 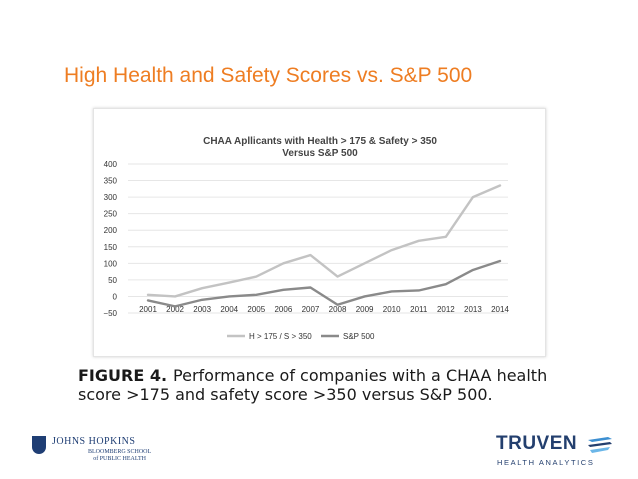 What do you see at coordinates (111, 214) in the screenshot?
I see `y-tick-label: 250` at bounding box center [111, 214].